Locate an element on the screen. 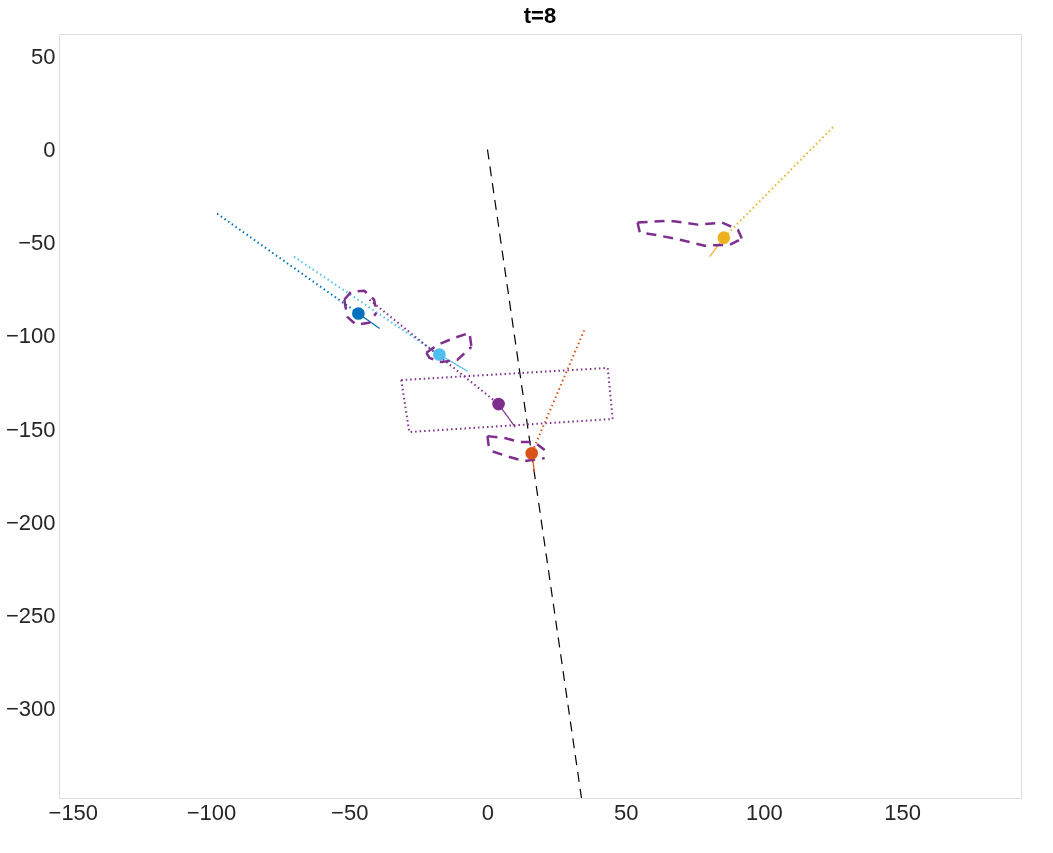 This screenshot has height=853, width=1053. y-tick-label: −100 is located at coordinates (30, 336).